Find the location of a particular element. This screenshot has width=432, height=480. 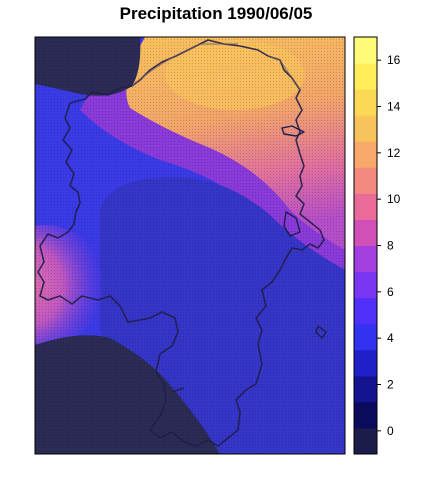

map-title: Precipitation 1990/06/05 is located at coordinates (216, 13).